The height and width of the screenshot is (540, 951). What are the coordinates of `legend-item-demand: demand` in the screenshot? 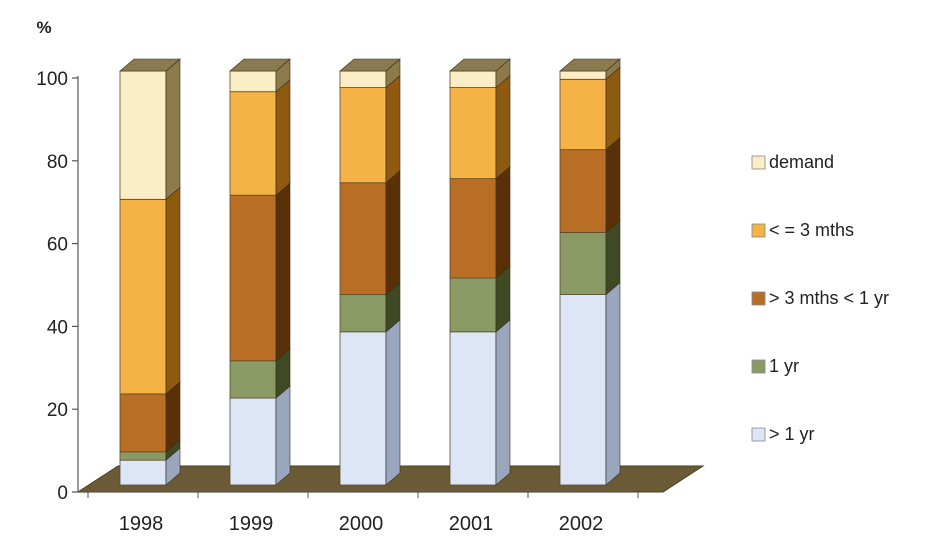 It's located at (792, 162).